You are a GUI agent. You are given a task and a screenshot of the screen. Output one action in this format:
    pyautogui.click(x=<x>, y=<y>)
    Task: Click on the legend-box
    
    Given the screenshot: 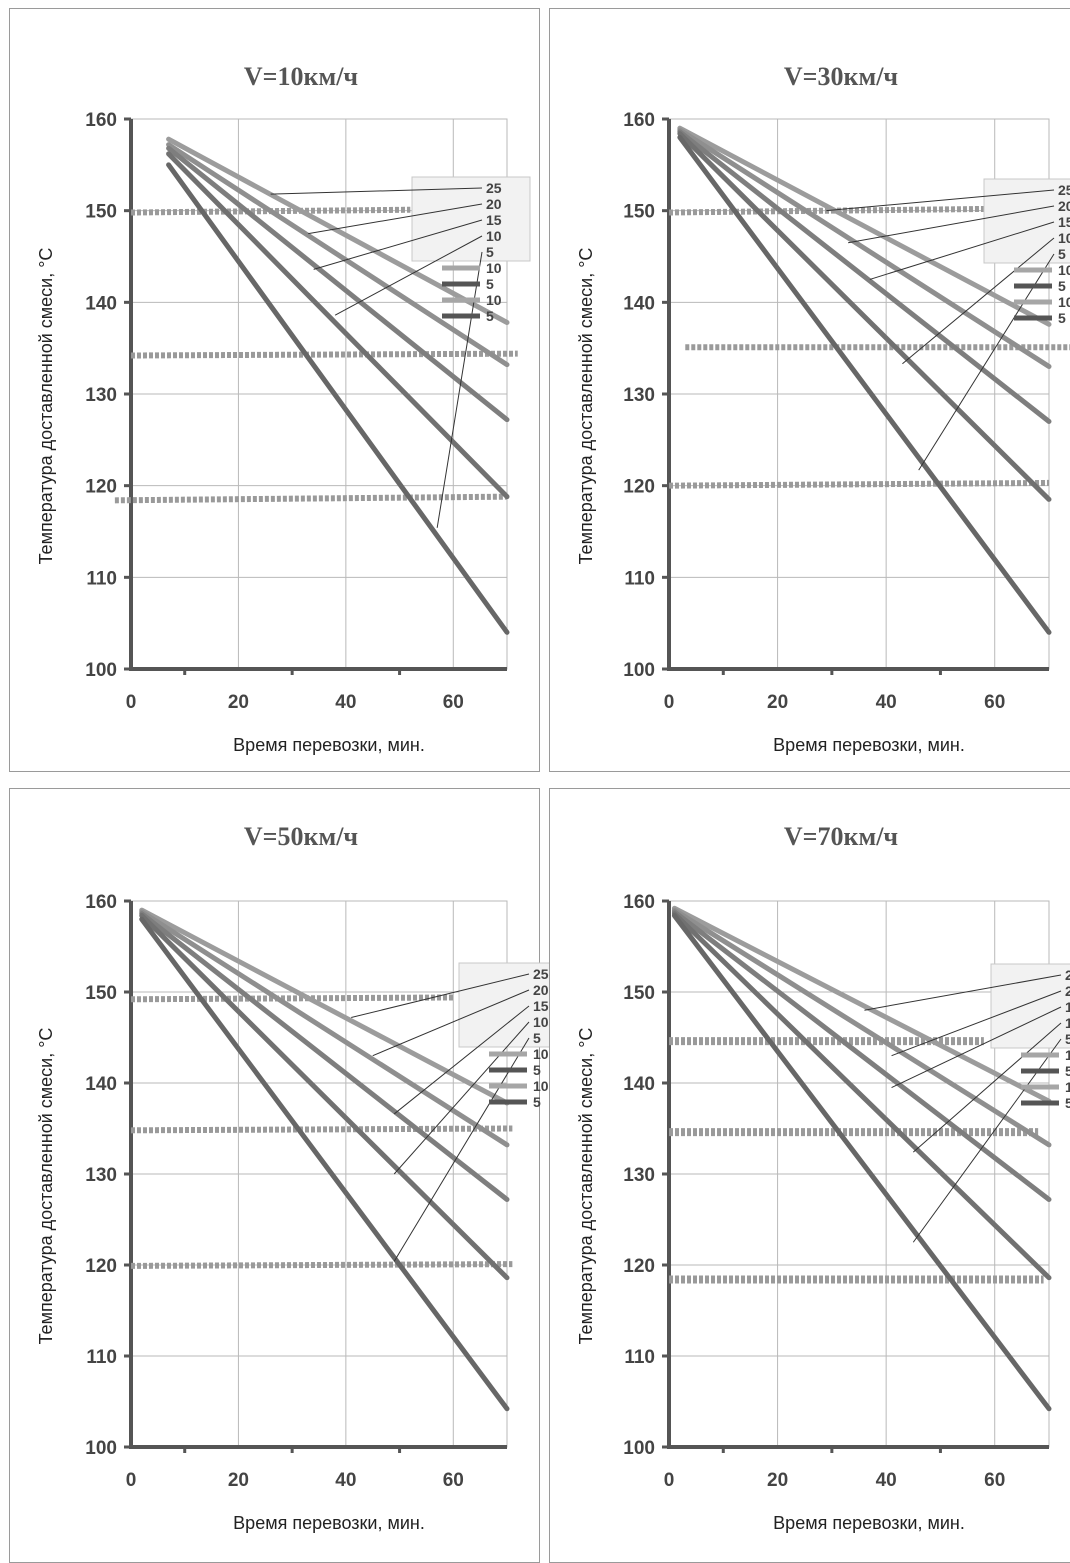 What is the action you would take?
    pyautogui.click(x=1026, y=221)
    